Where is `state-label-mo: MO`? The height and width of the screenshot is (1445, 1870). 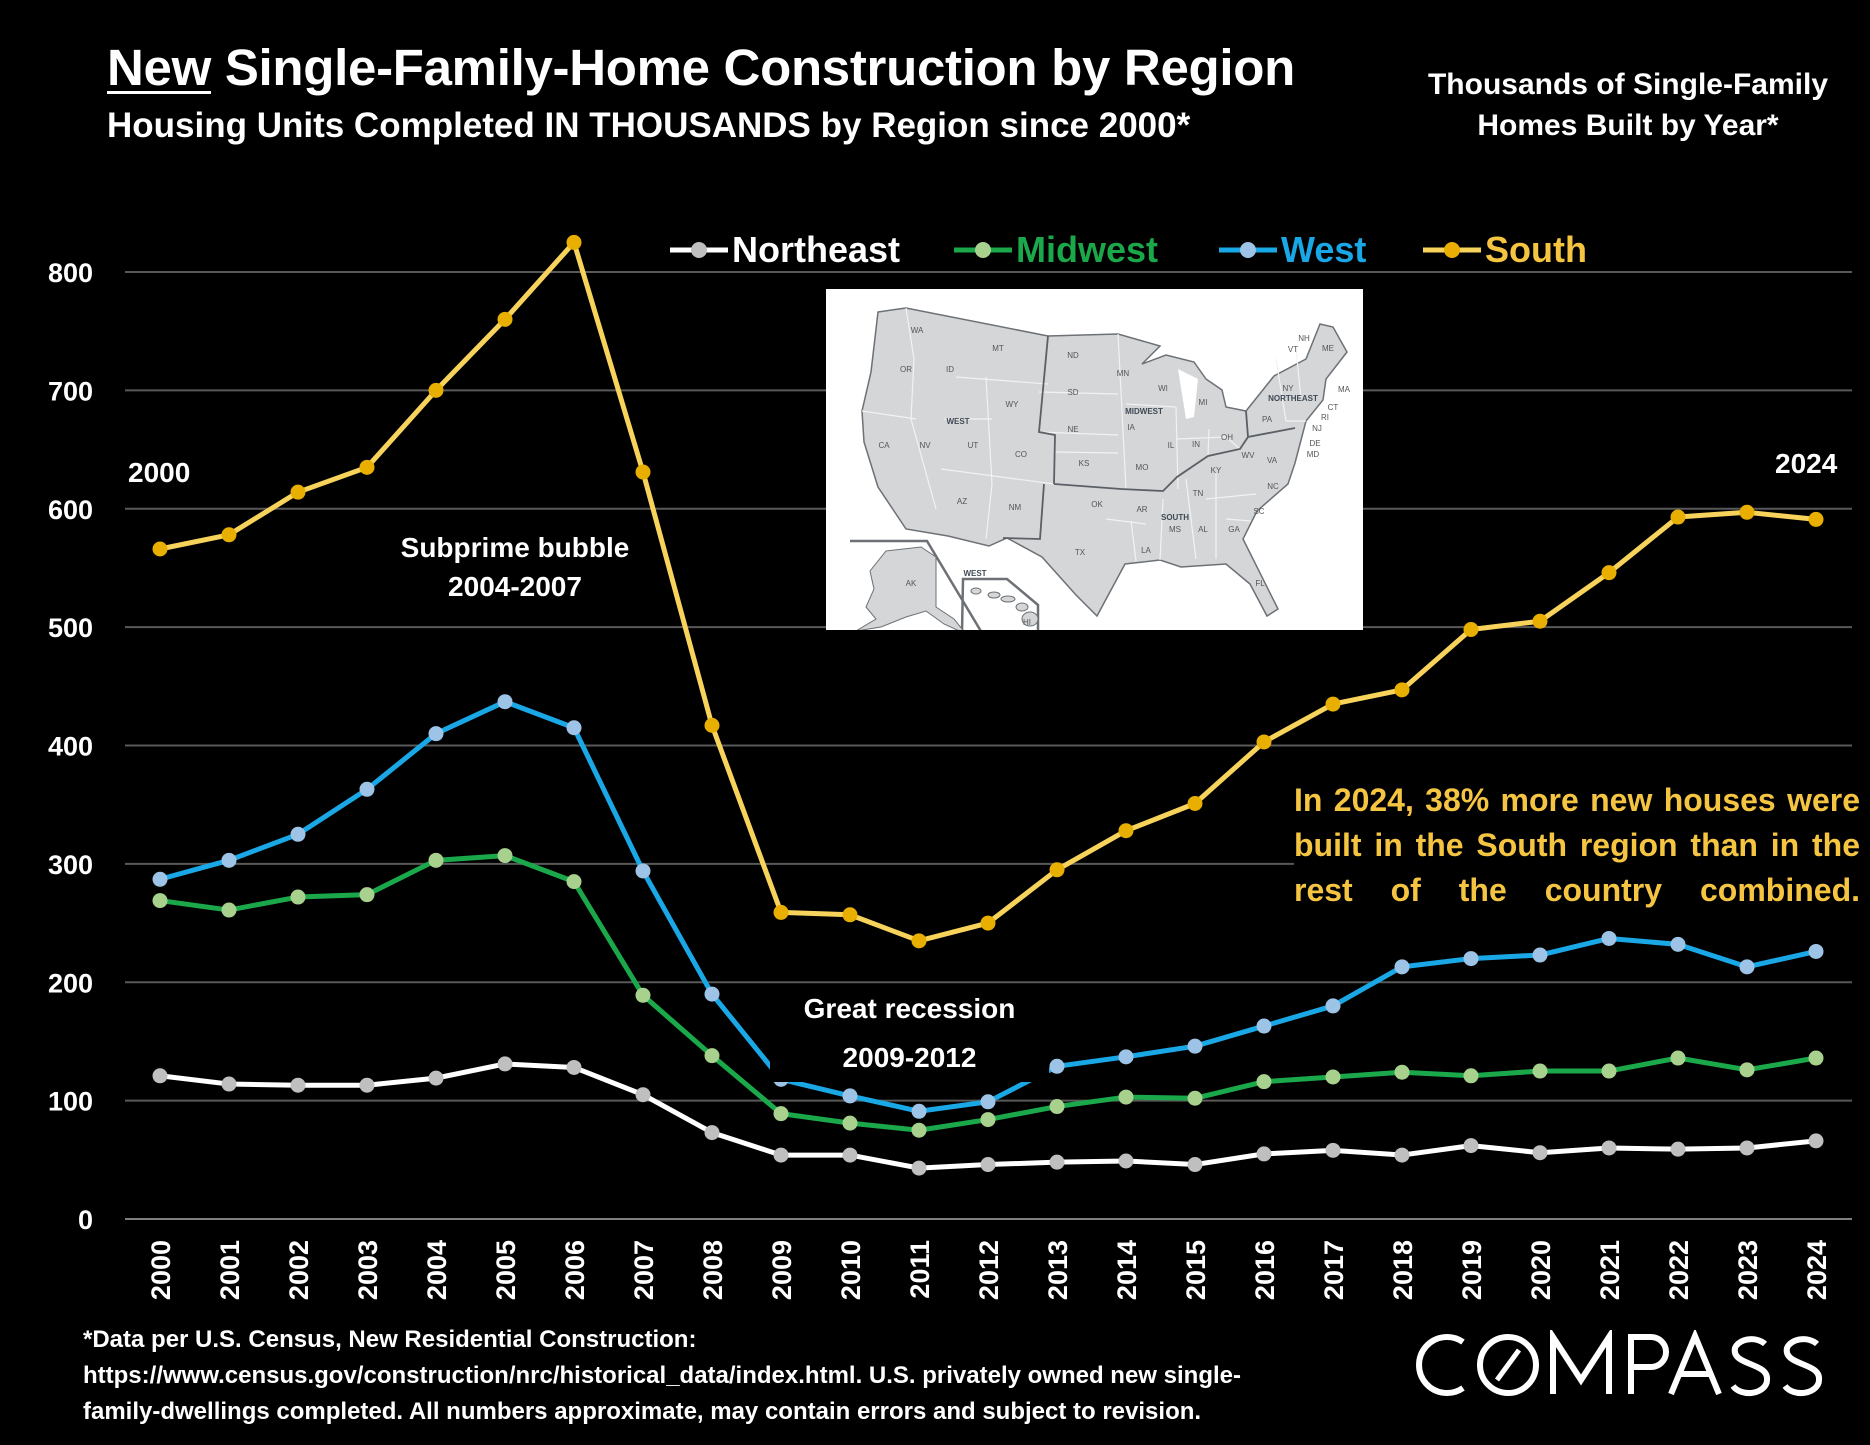 state-label-mo: MO is located at coordinates (1142, 467).